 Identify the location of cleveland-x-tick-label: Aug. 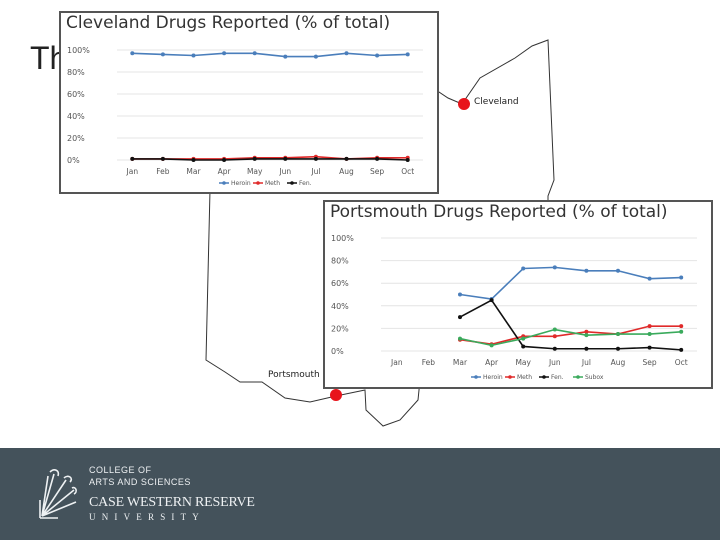
(346, 171).